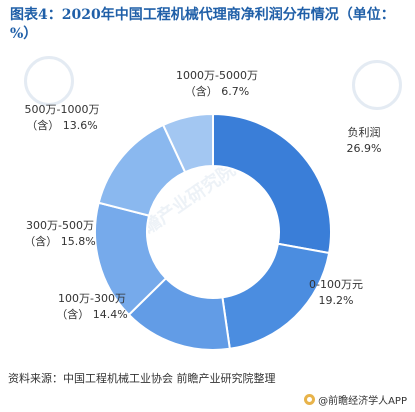 This screenshot has width=415, height=412. I want to click on slice-label-category-6: 1000万-5000万, so click(217, 75).